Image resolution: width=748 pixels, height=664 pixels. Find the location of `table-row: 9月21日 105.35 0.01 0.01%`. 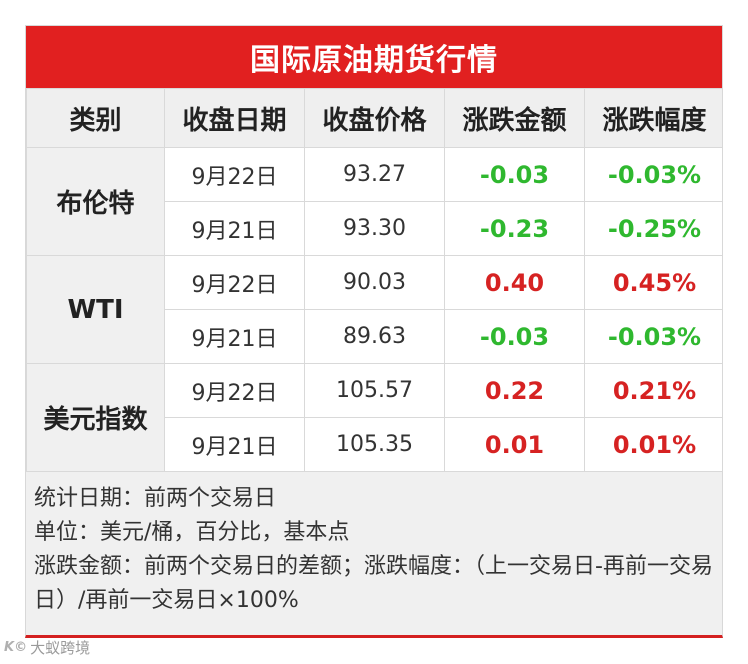

table-row: 9月21日 105.35 0.01 0.01% is located at coordinates (374, 444).